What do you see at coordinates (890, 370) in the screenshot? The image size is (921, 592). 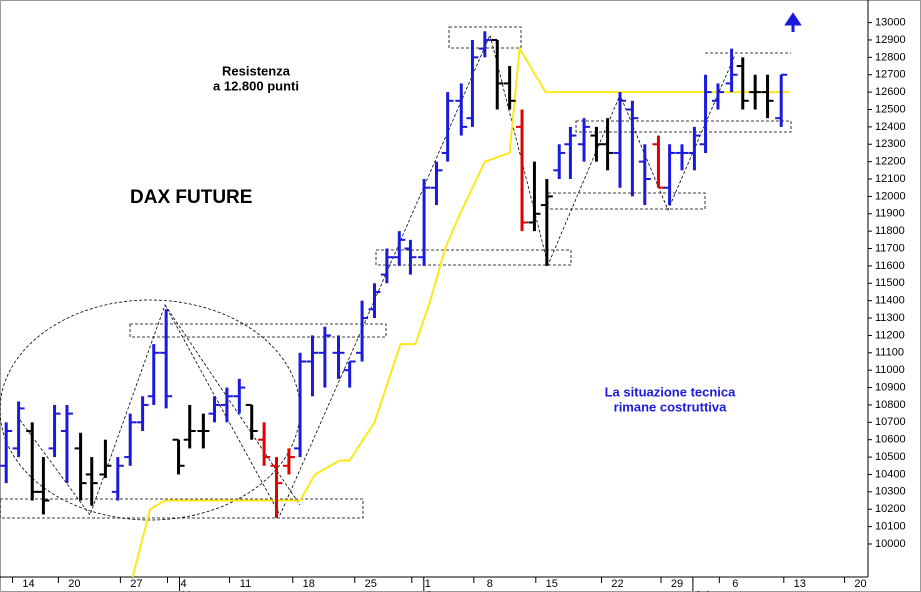 I see `y-tick-label: 11000` at bounding box center [890, 370].